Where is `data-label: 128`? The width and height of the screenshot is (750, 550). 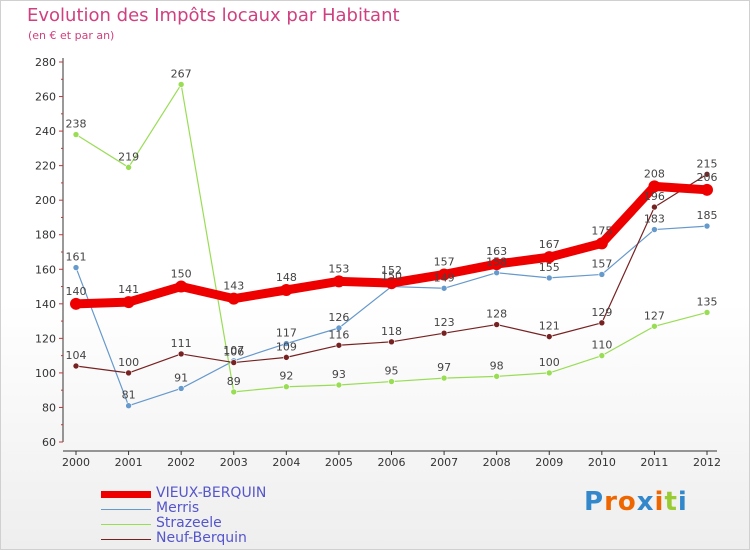
data-label: 128 is located at coordinates (496, 314).